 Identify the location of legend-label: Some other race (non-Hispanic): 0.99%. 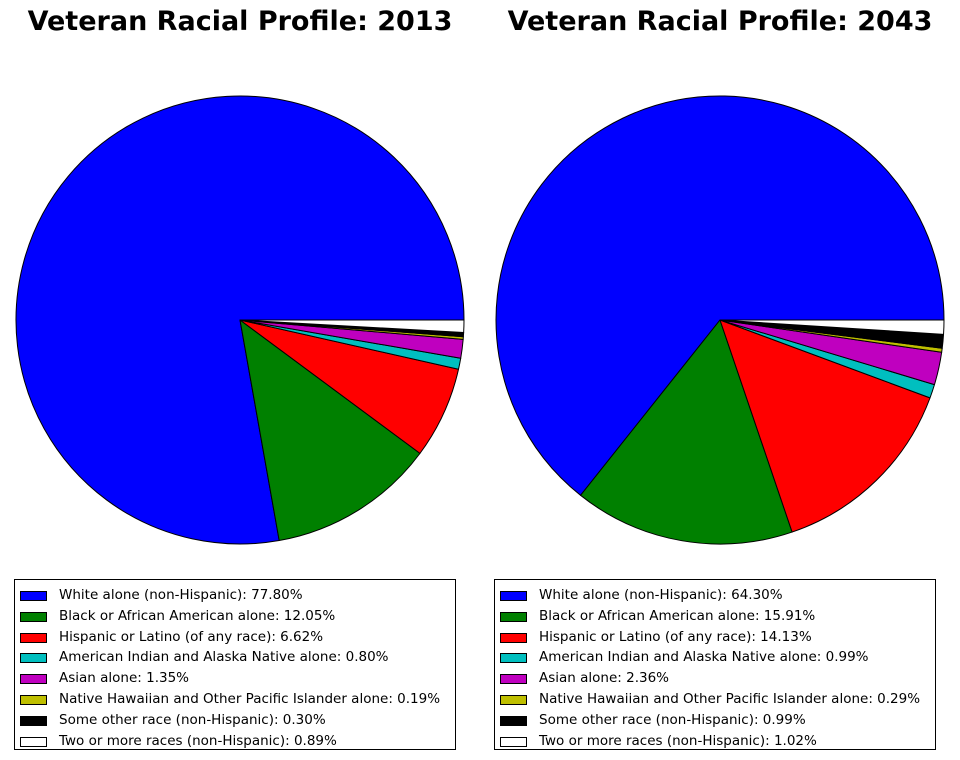
(672, 719).